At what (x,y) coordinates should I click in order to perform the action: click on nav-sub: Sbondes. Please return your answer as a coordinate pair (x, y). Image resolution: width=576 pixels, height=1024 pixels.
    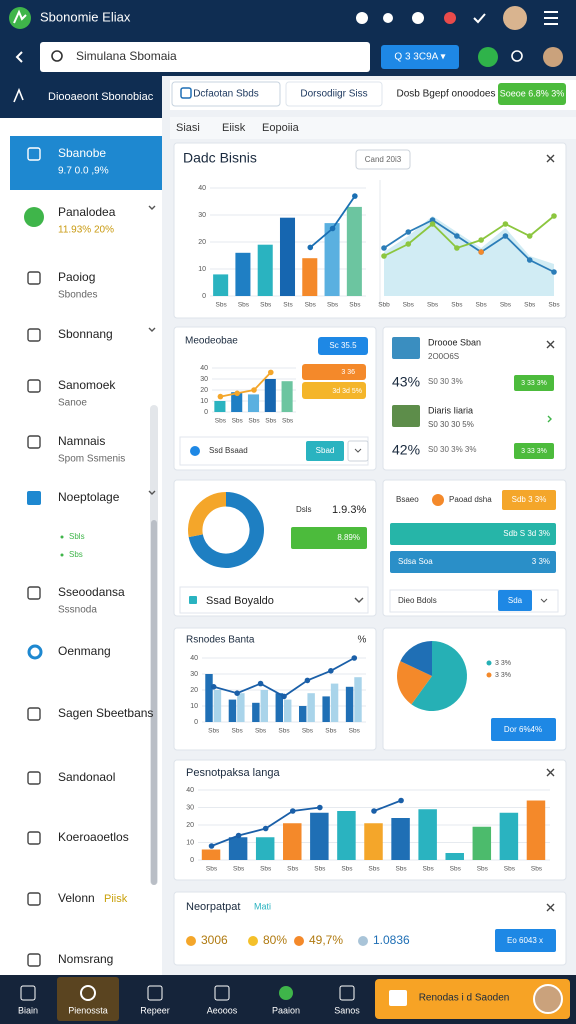
    Looking at the image, I should click on (77, 295).